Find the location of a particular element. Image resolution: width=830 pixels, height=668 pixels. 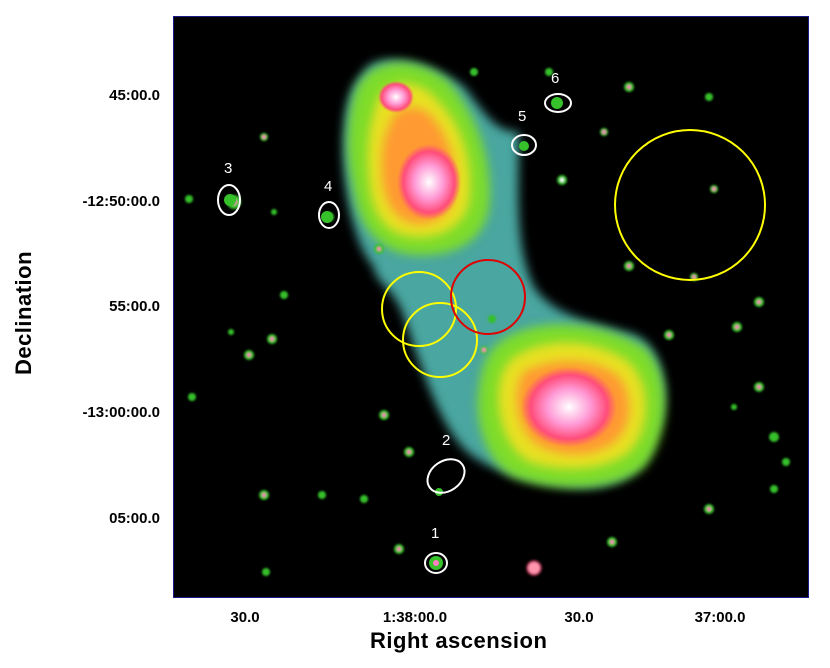

source-5-emission is located at coordinates (524, 146).